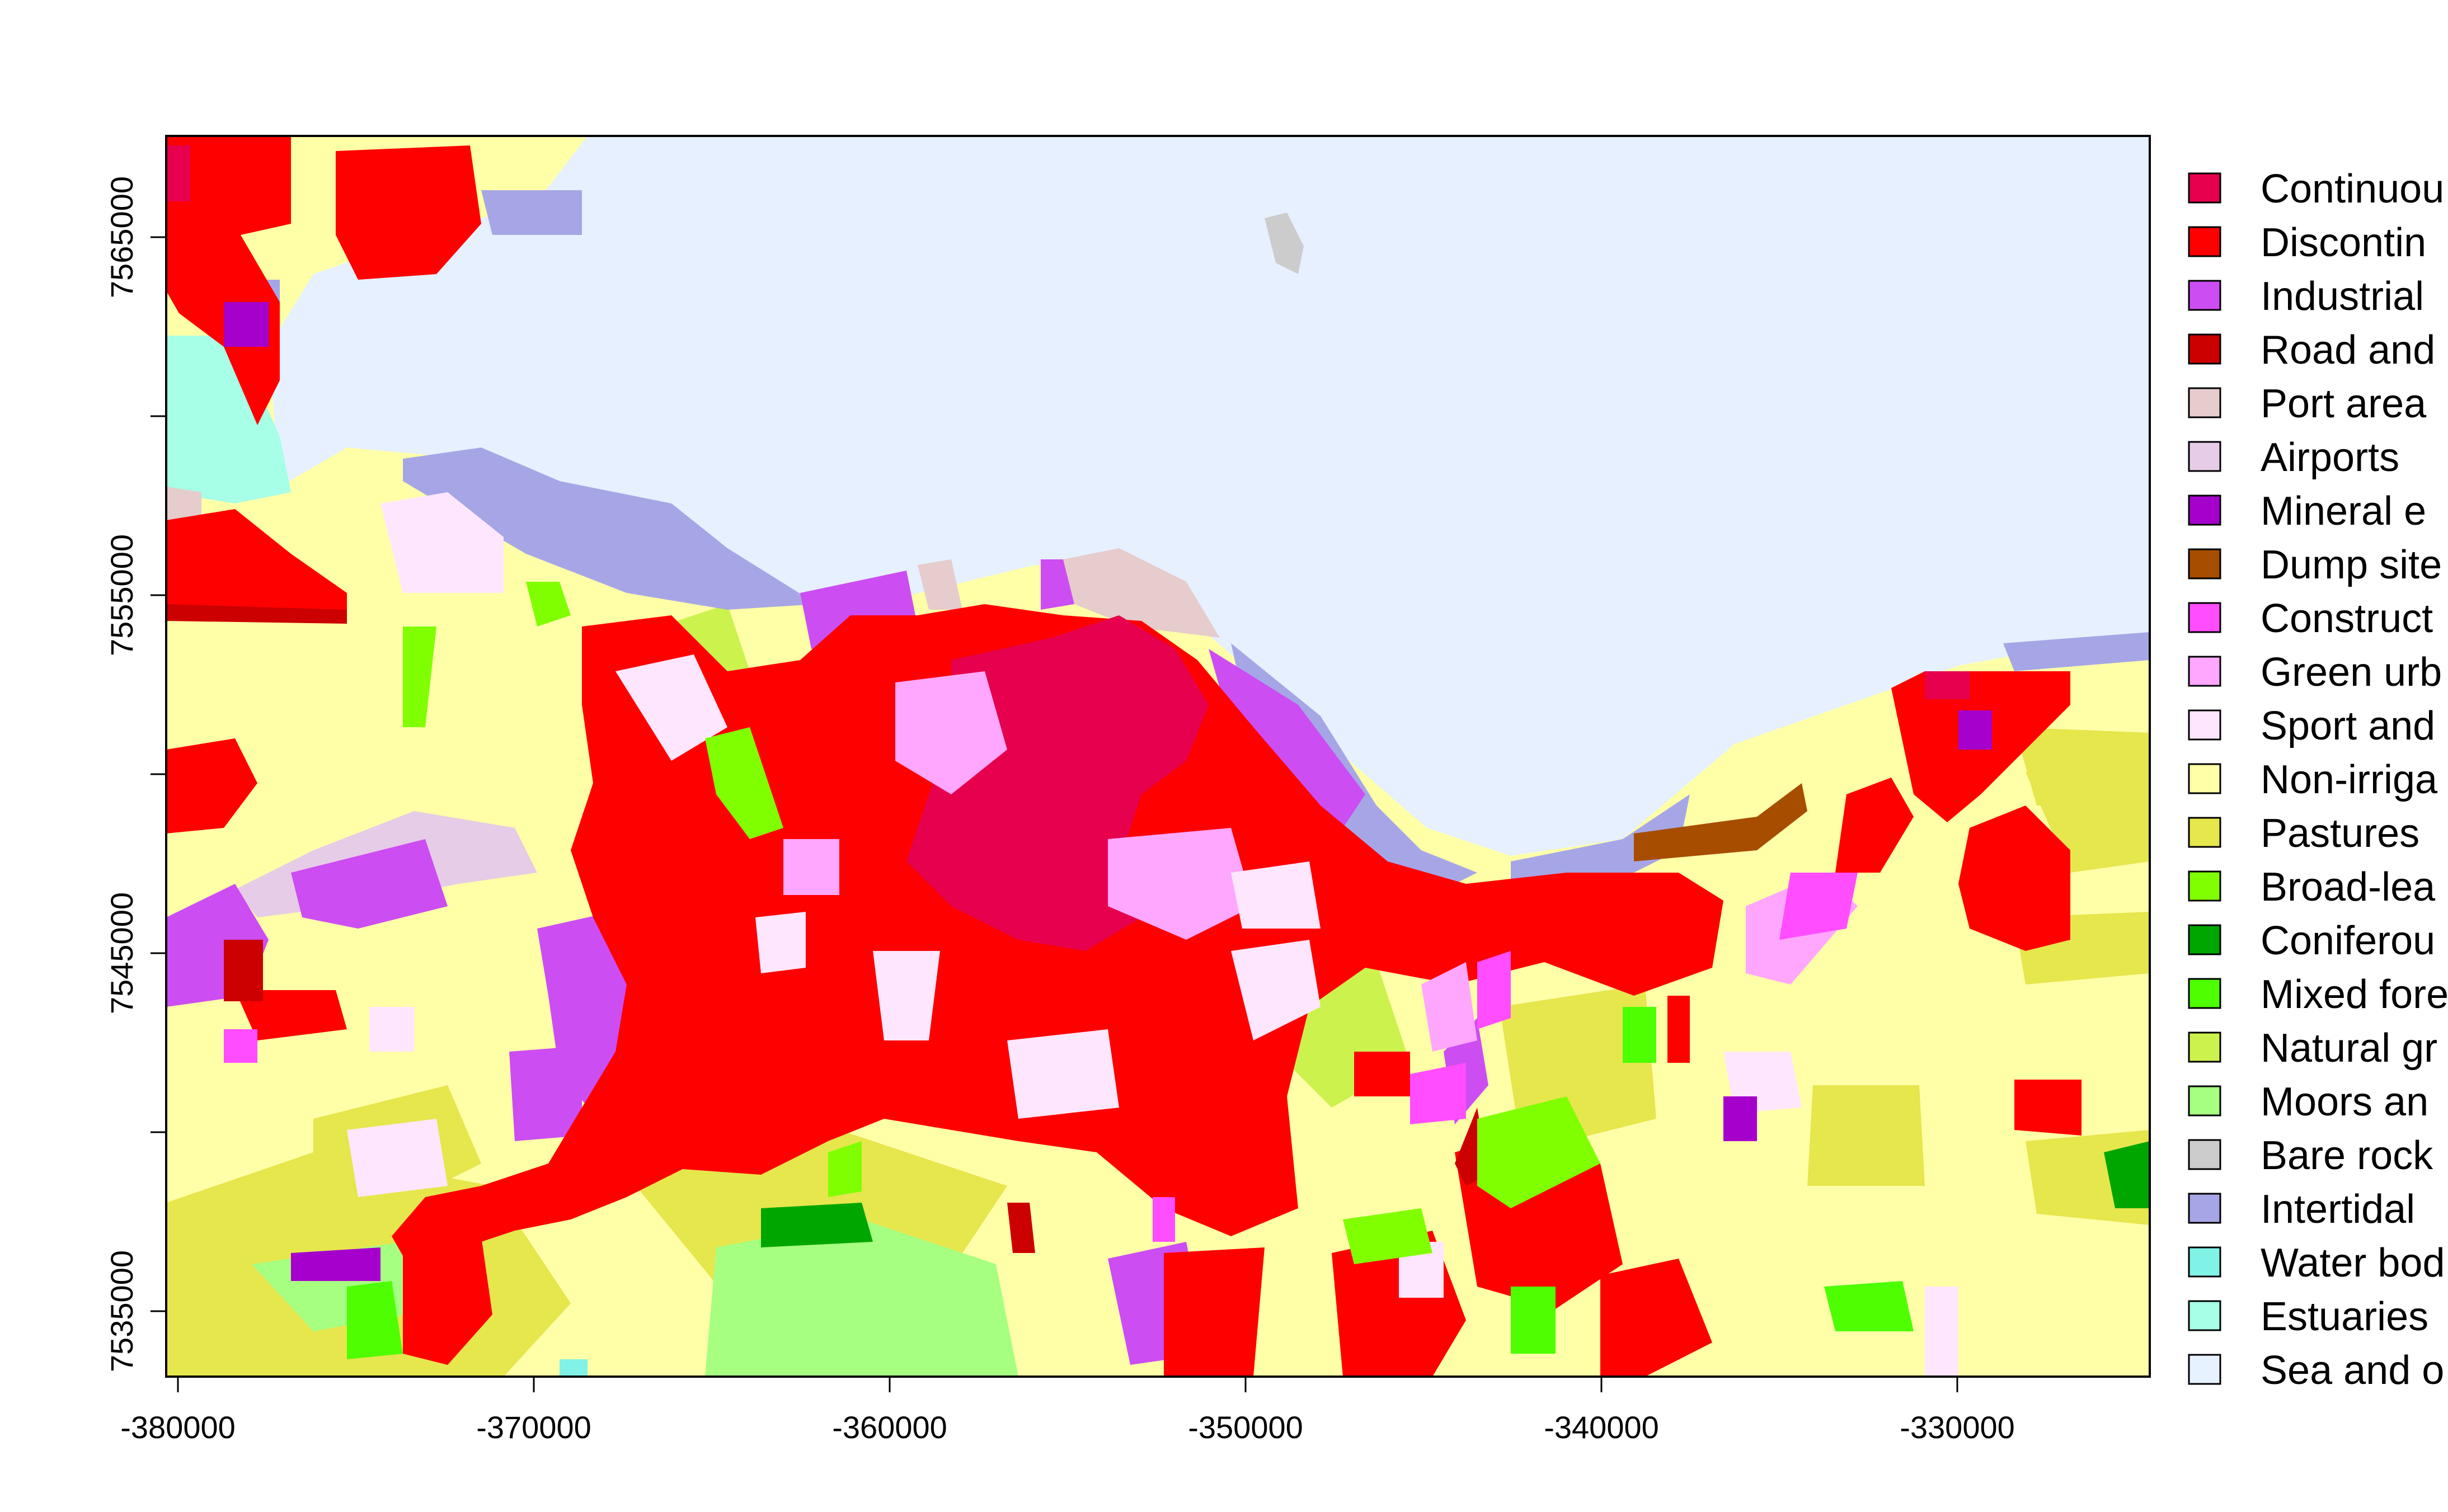  I want to click on legend-label: Industrial, so click(2342, 296).